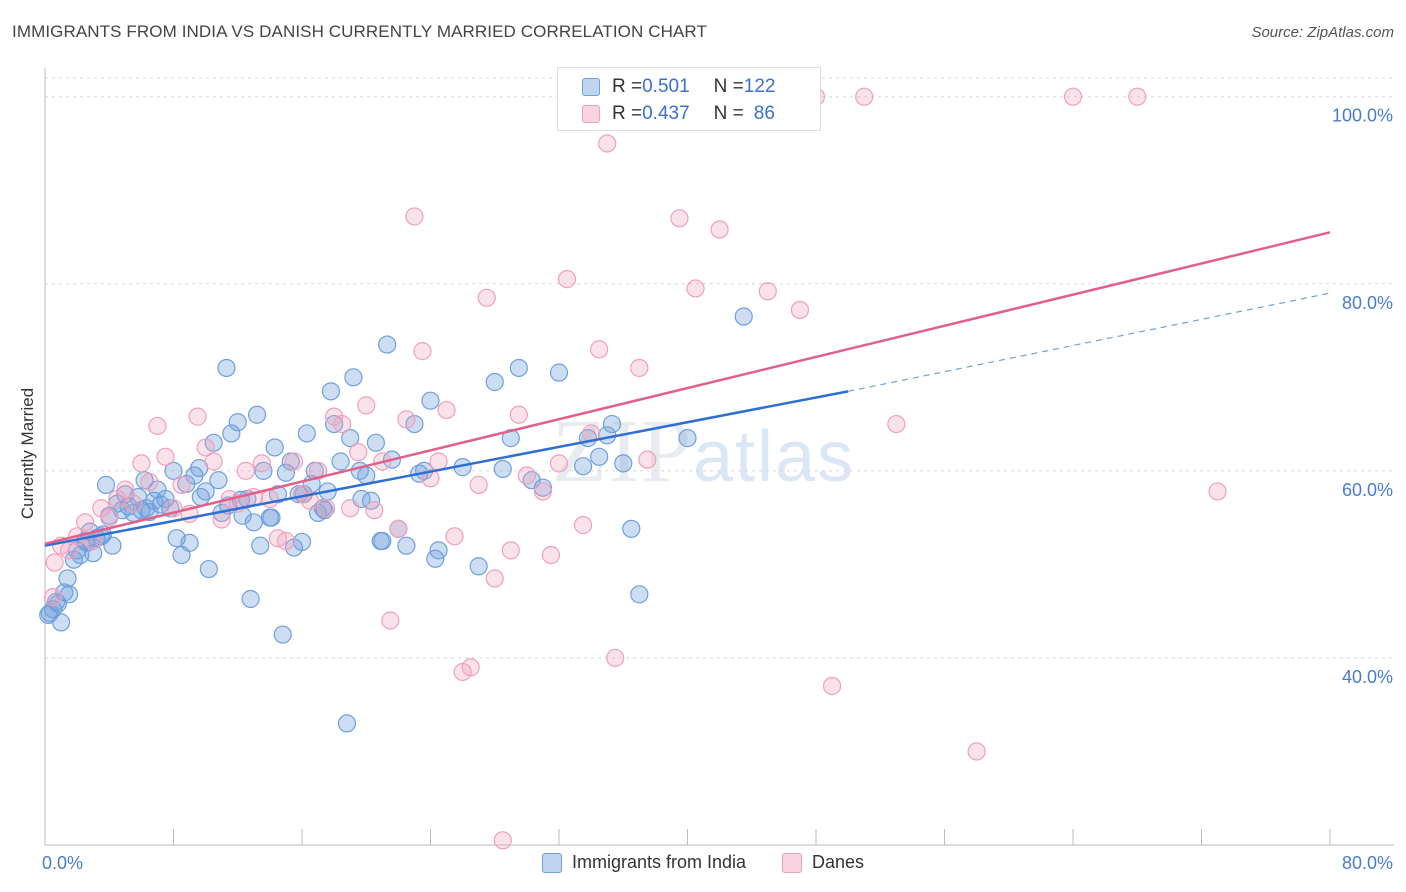 This screenshot has height=892, width=1406. Describe the element at coordinates (627, 86) in the screenshot. I see `legend-r-label: R =` at that location.